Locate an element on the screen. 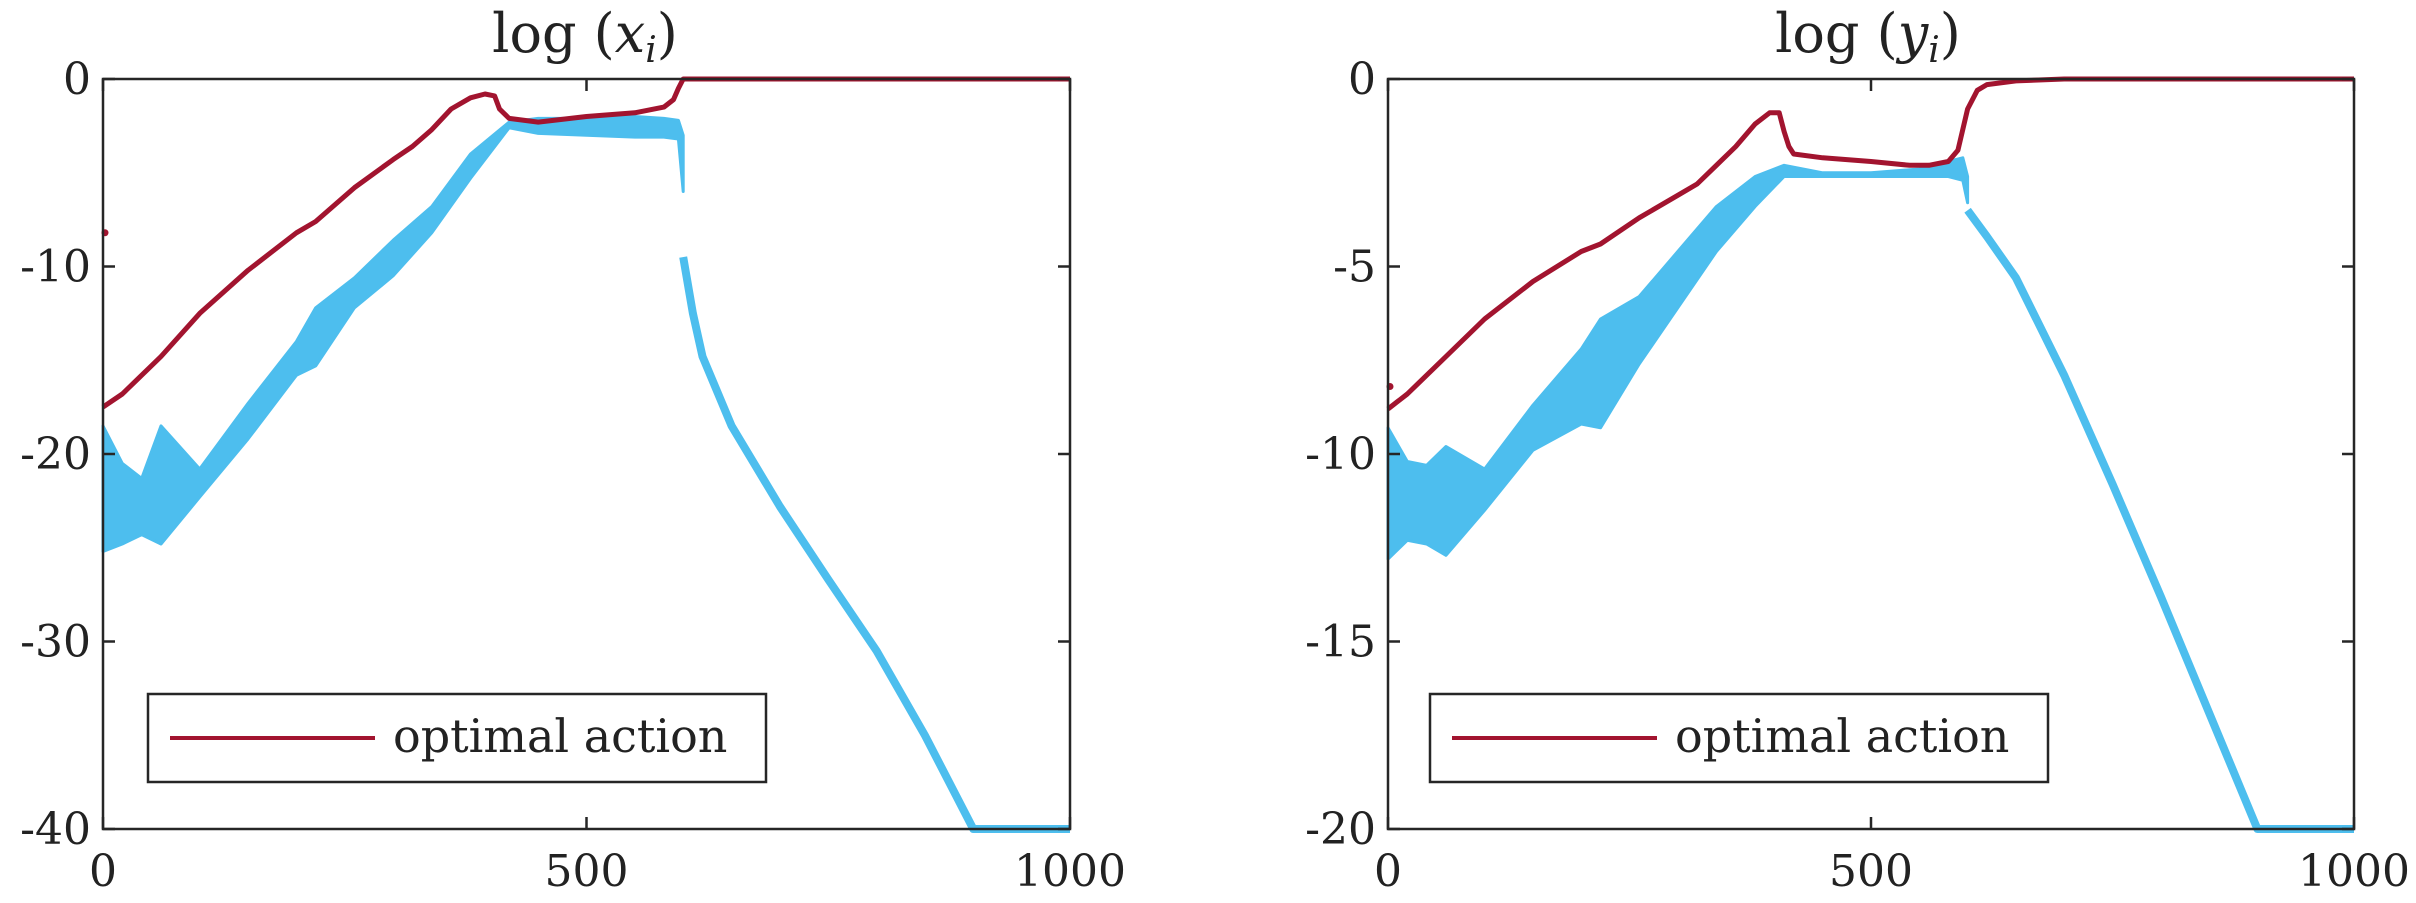  y-tick-label-log-x-4: -40 is located at coordinates (55, 829).